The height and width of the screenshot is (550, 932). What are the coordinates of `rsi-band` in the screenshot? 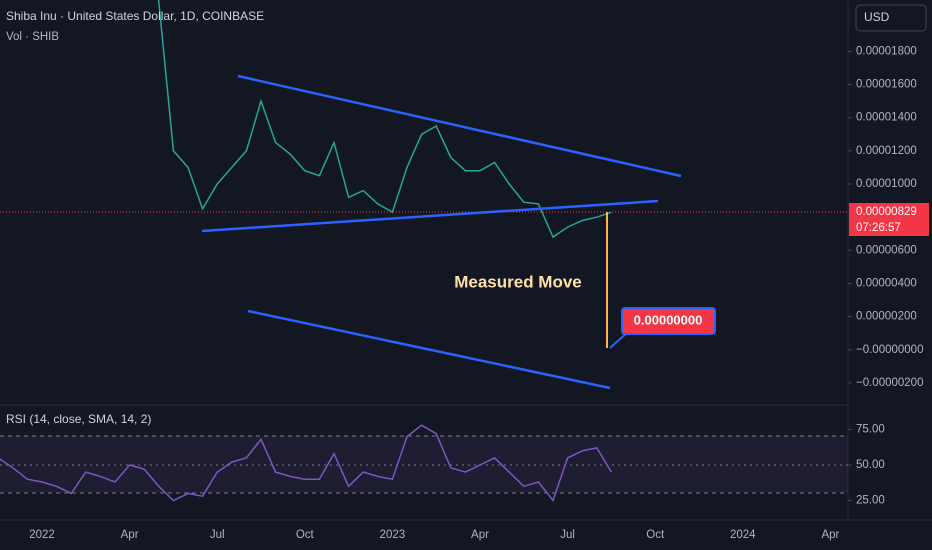 It's located at (424, 464).